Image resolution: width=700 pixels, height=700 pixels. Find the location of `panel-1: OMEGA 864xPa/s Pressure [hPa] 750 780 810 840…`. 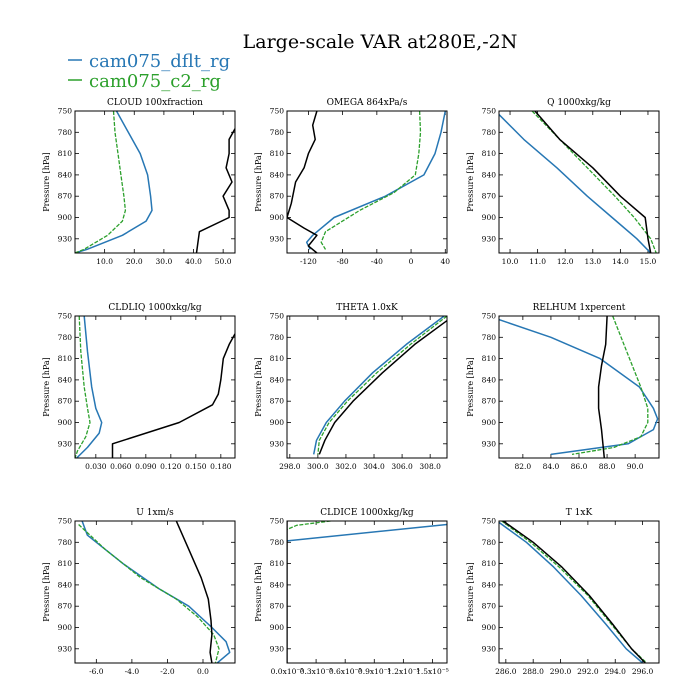

panel-1: OMEGA 864xPa/s Pressure [hPa] 750 780 810 840… is located at coordinates (352, 182).